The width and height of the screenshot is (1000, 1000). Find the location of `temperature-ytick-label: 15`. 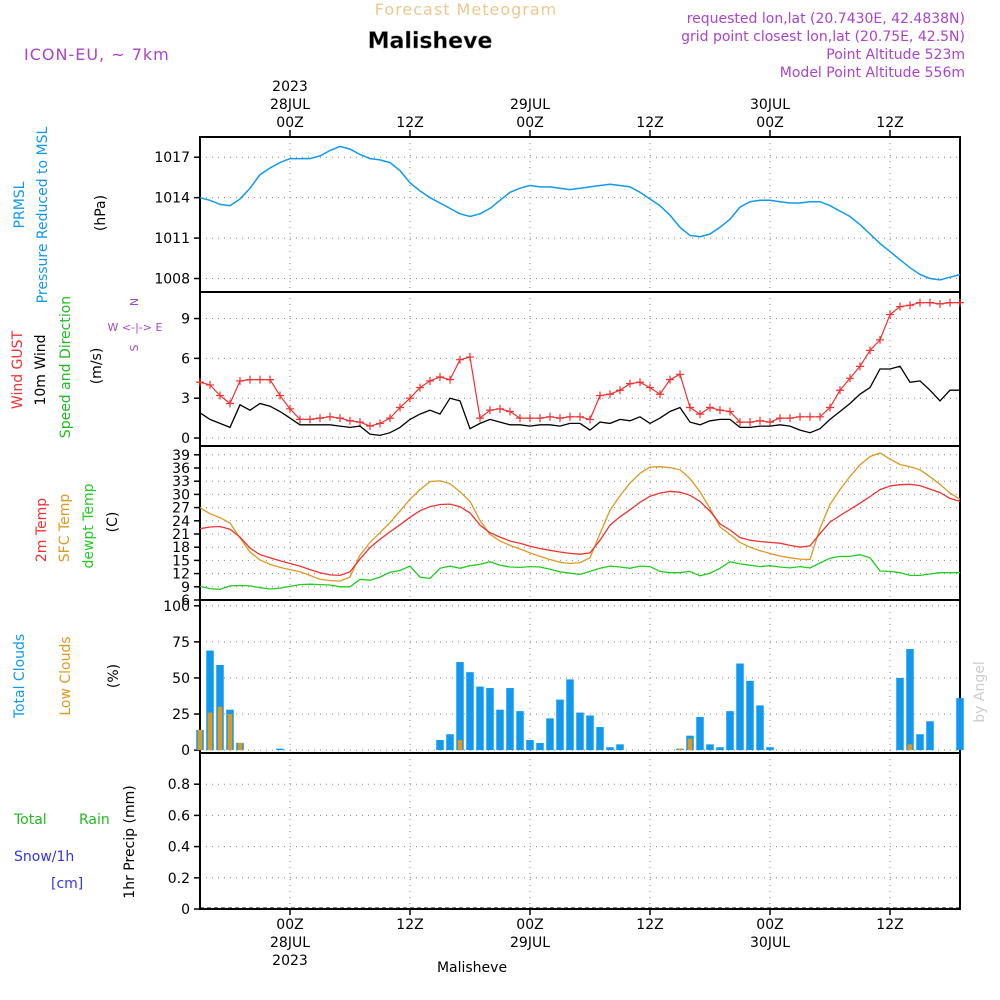

temperature-ytick-label: 15 is located at coordinates (181, 561).